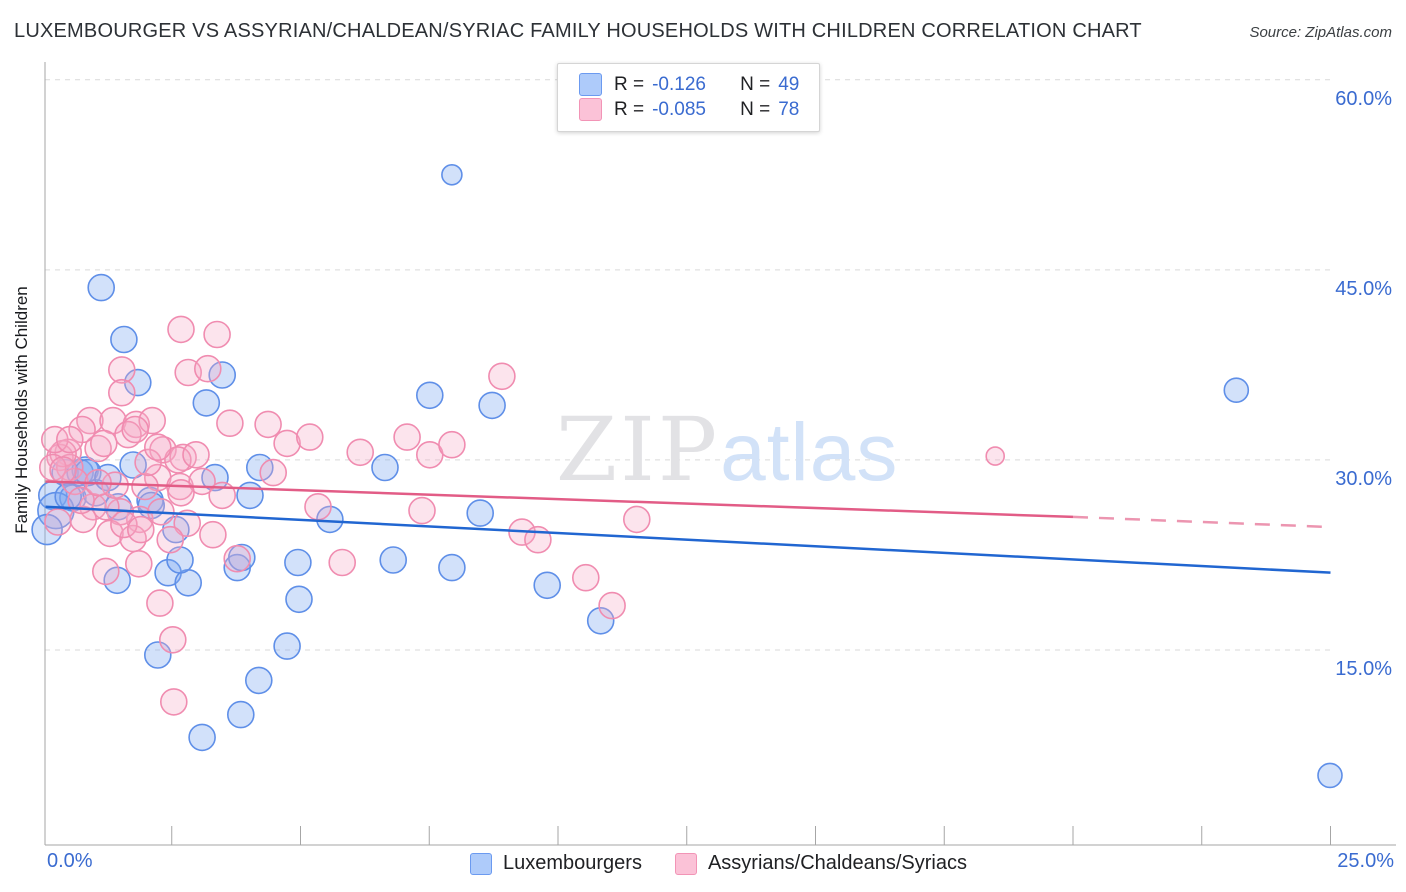 The width and height of the screenshot is (1406, 892). What do you see at coordinates (70, 861) in the screenshot?
I see `x-axis-min-label: 0.0%` at bounding box center [70, 861].